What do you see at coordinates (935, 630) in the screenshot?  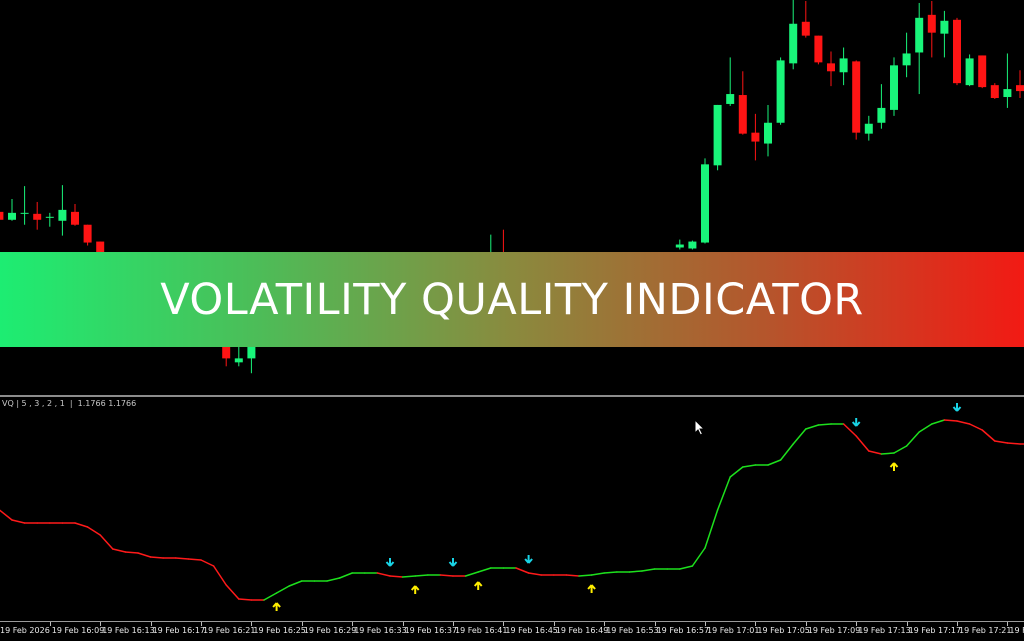 I see `time-label: 19 Feb 17:17` at bounding box center [935, 630].